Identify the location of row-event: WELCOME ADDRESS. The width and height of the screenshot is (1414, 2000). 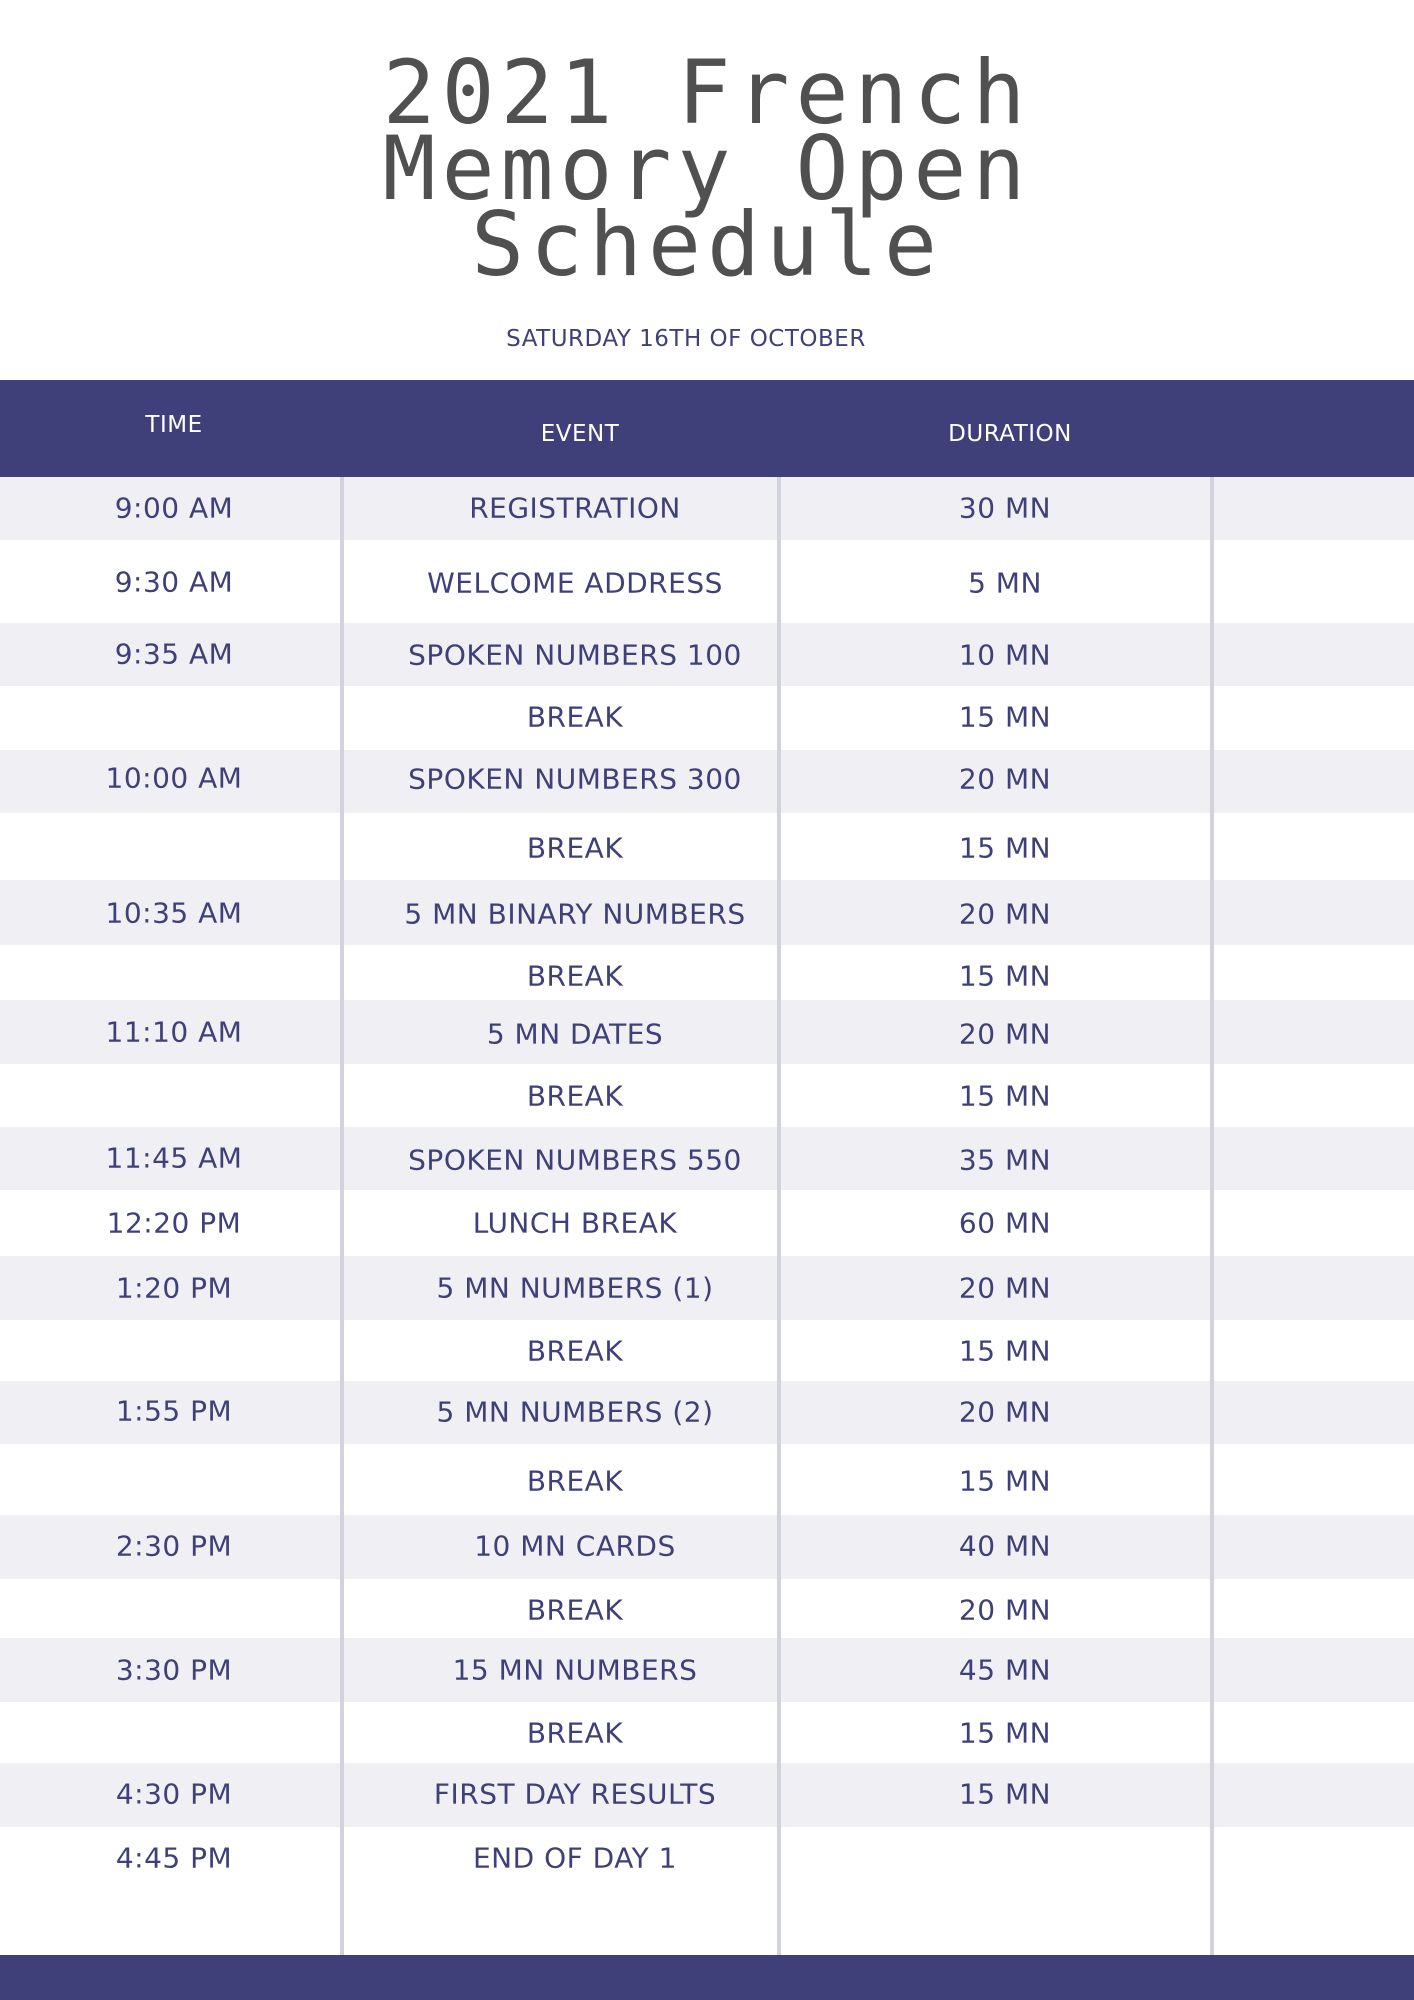
(575, 583).